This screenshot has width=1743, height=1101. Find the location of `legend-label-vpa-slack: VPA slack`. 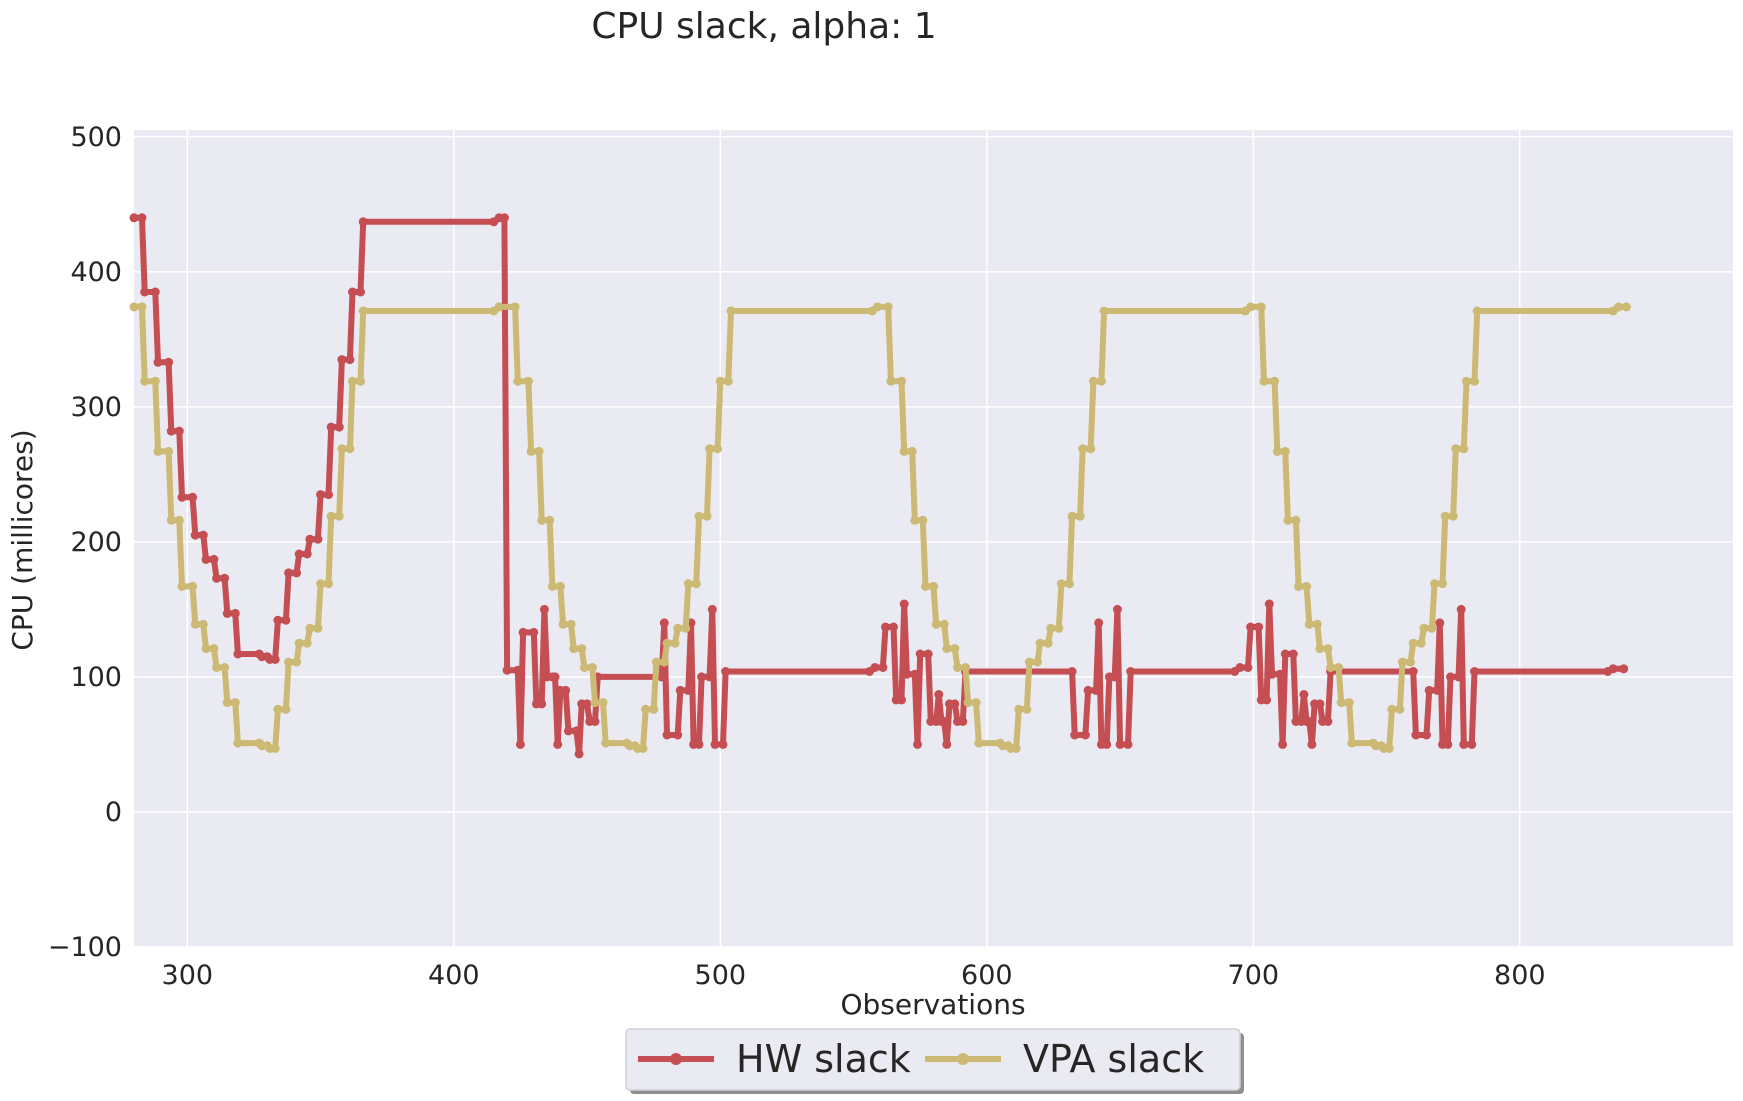

legend-label-vpa-slack: VPA slack is located at coordinates (1113, 1059).